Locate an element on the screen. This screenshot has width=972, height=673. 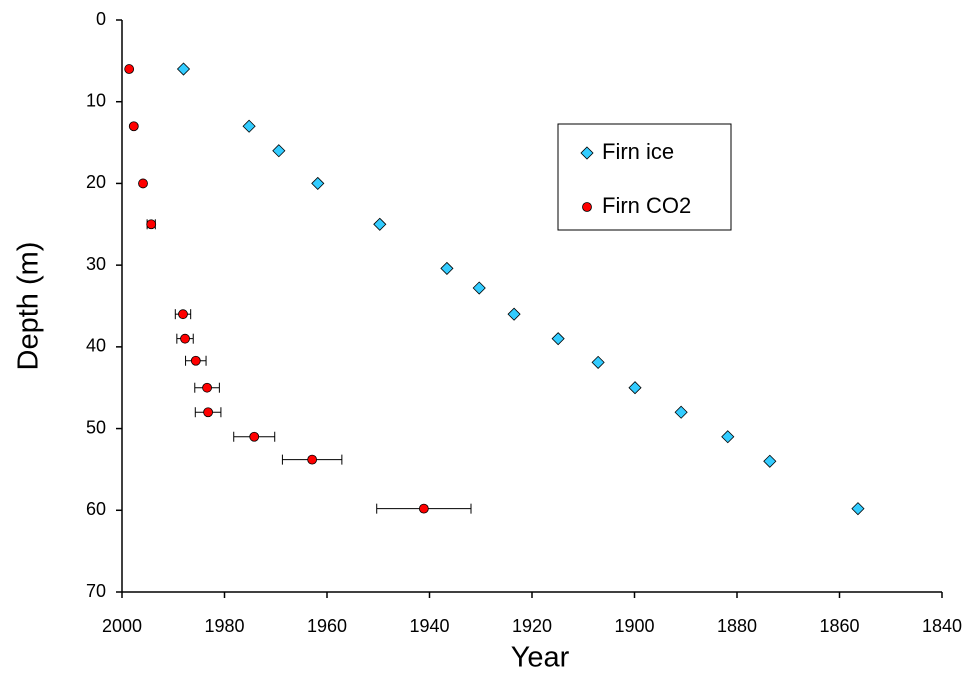
legend-label: Firn ice is located at coordinates (638, 151).